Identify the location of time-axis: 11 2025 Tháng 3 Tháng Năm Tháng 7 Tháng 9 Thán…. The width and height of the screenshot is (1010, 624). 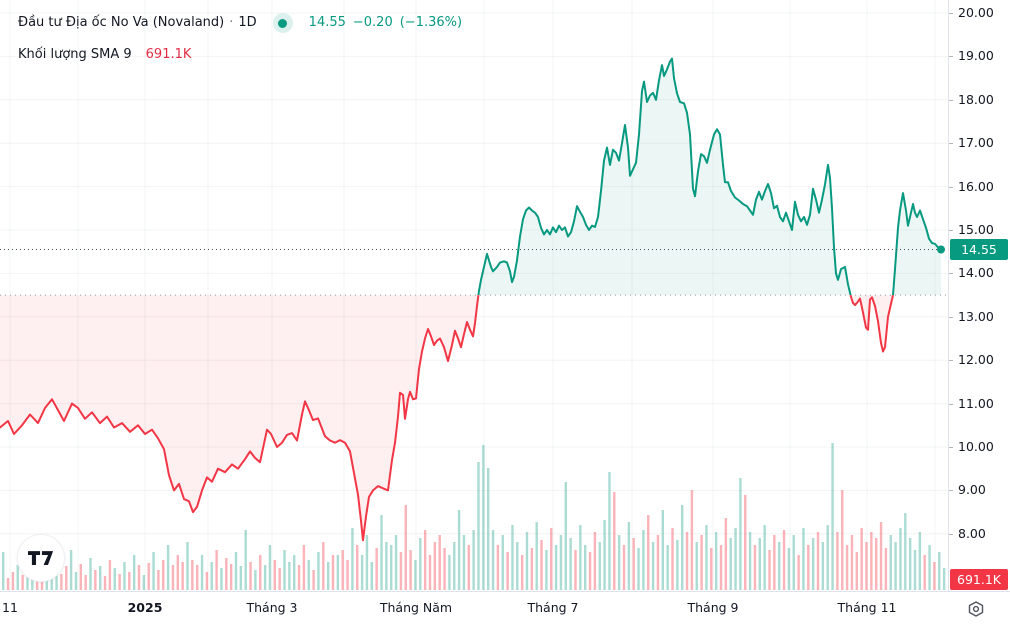
(505, 607).